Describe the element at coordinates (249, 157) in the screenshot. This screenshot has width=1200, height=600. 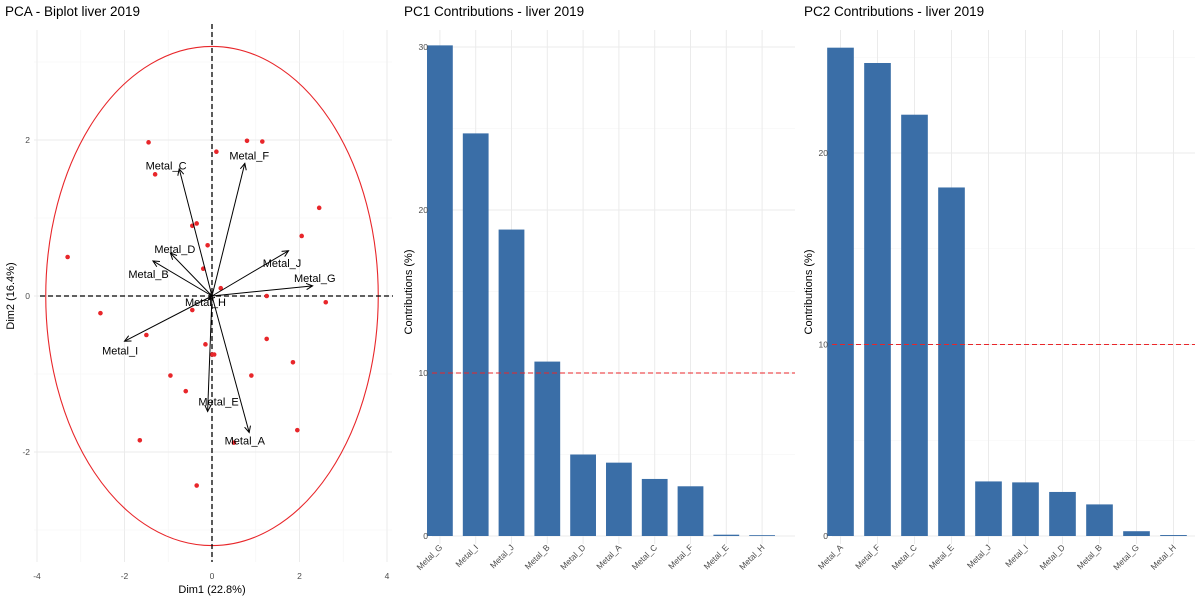
I see `vector-label: Metal_F` at that location.